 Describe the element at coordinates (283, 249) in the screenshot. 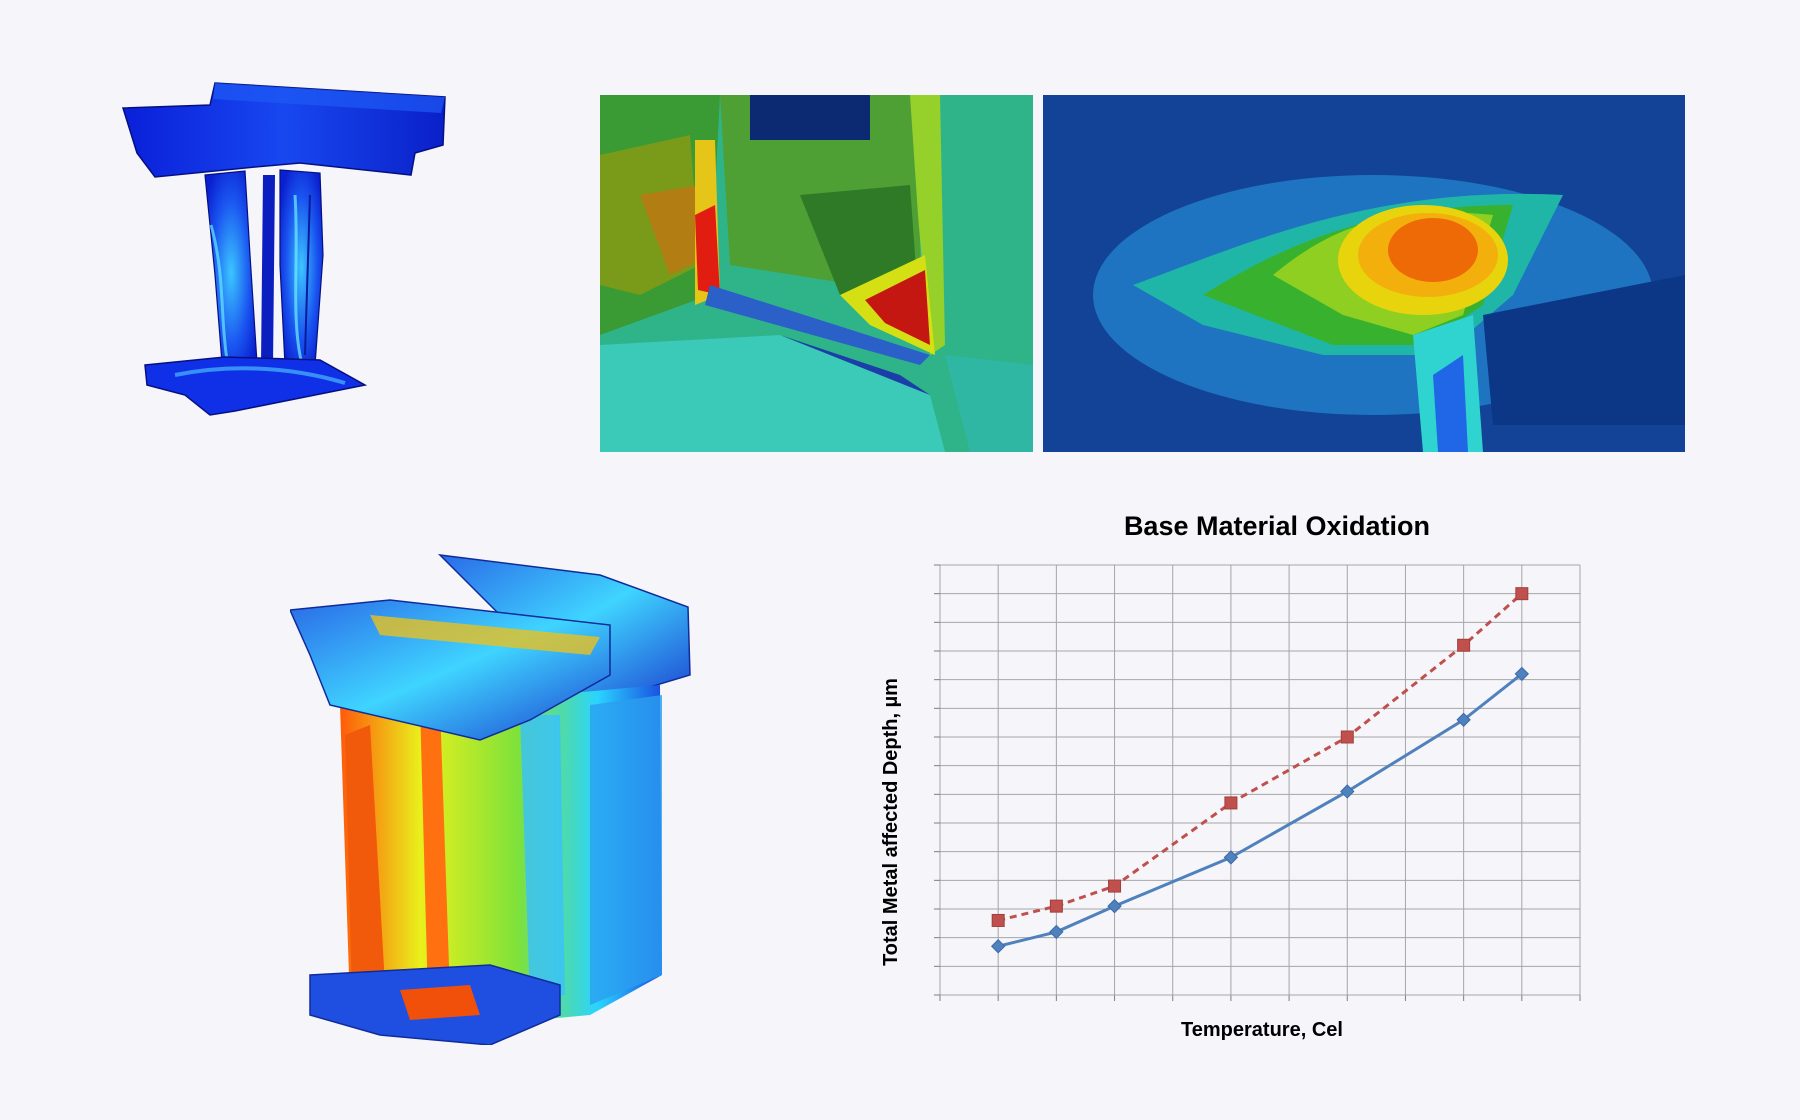

I see `turbine-vane-top-graphic` at that location.